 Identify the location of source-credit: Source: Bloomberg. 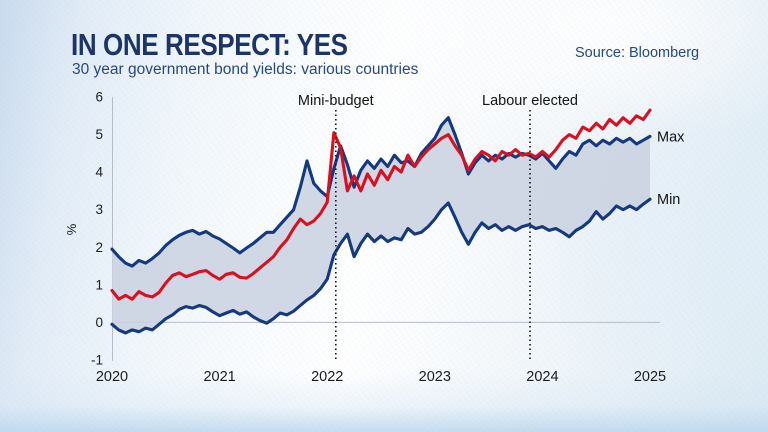
(637, 53).